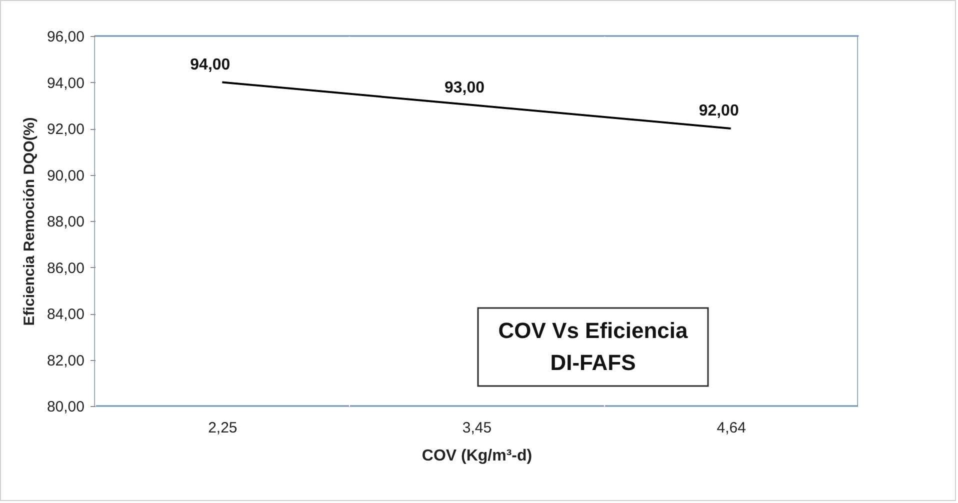 Image resolution: width=958 pixels, height=503 pixels. What do you see at coordinates (210, 65) in the screenshot?
I see `data-label: 94,00` at bounding box center [210, 65].